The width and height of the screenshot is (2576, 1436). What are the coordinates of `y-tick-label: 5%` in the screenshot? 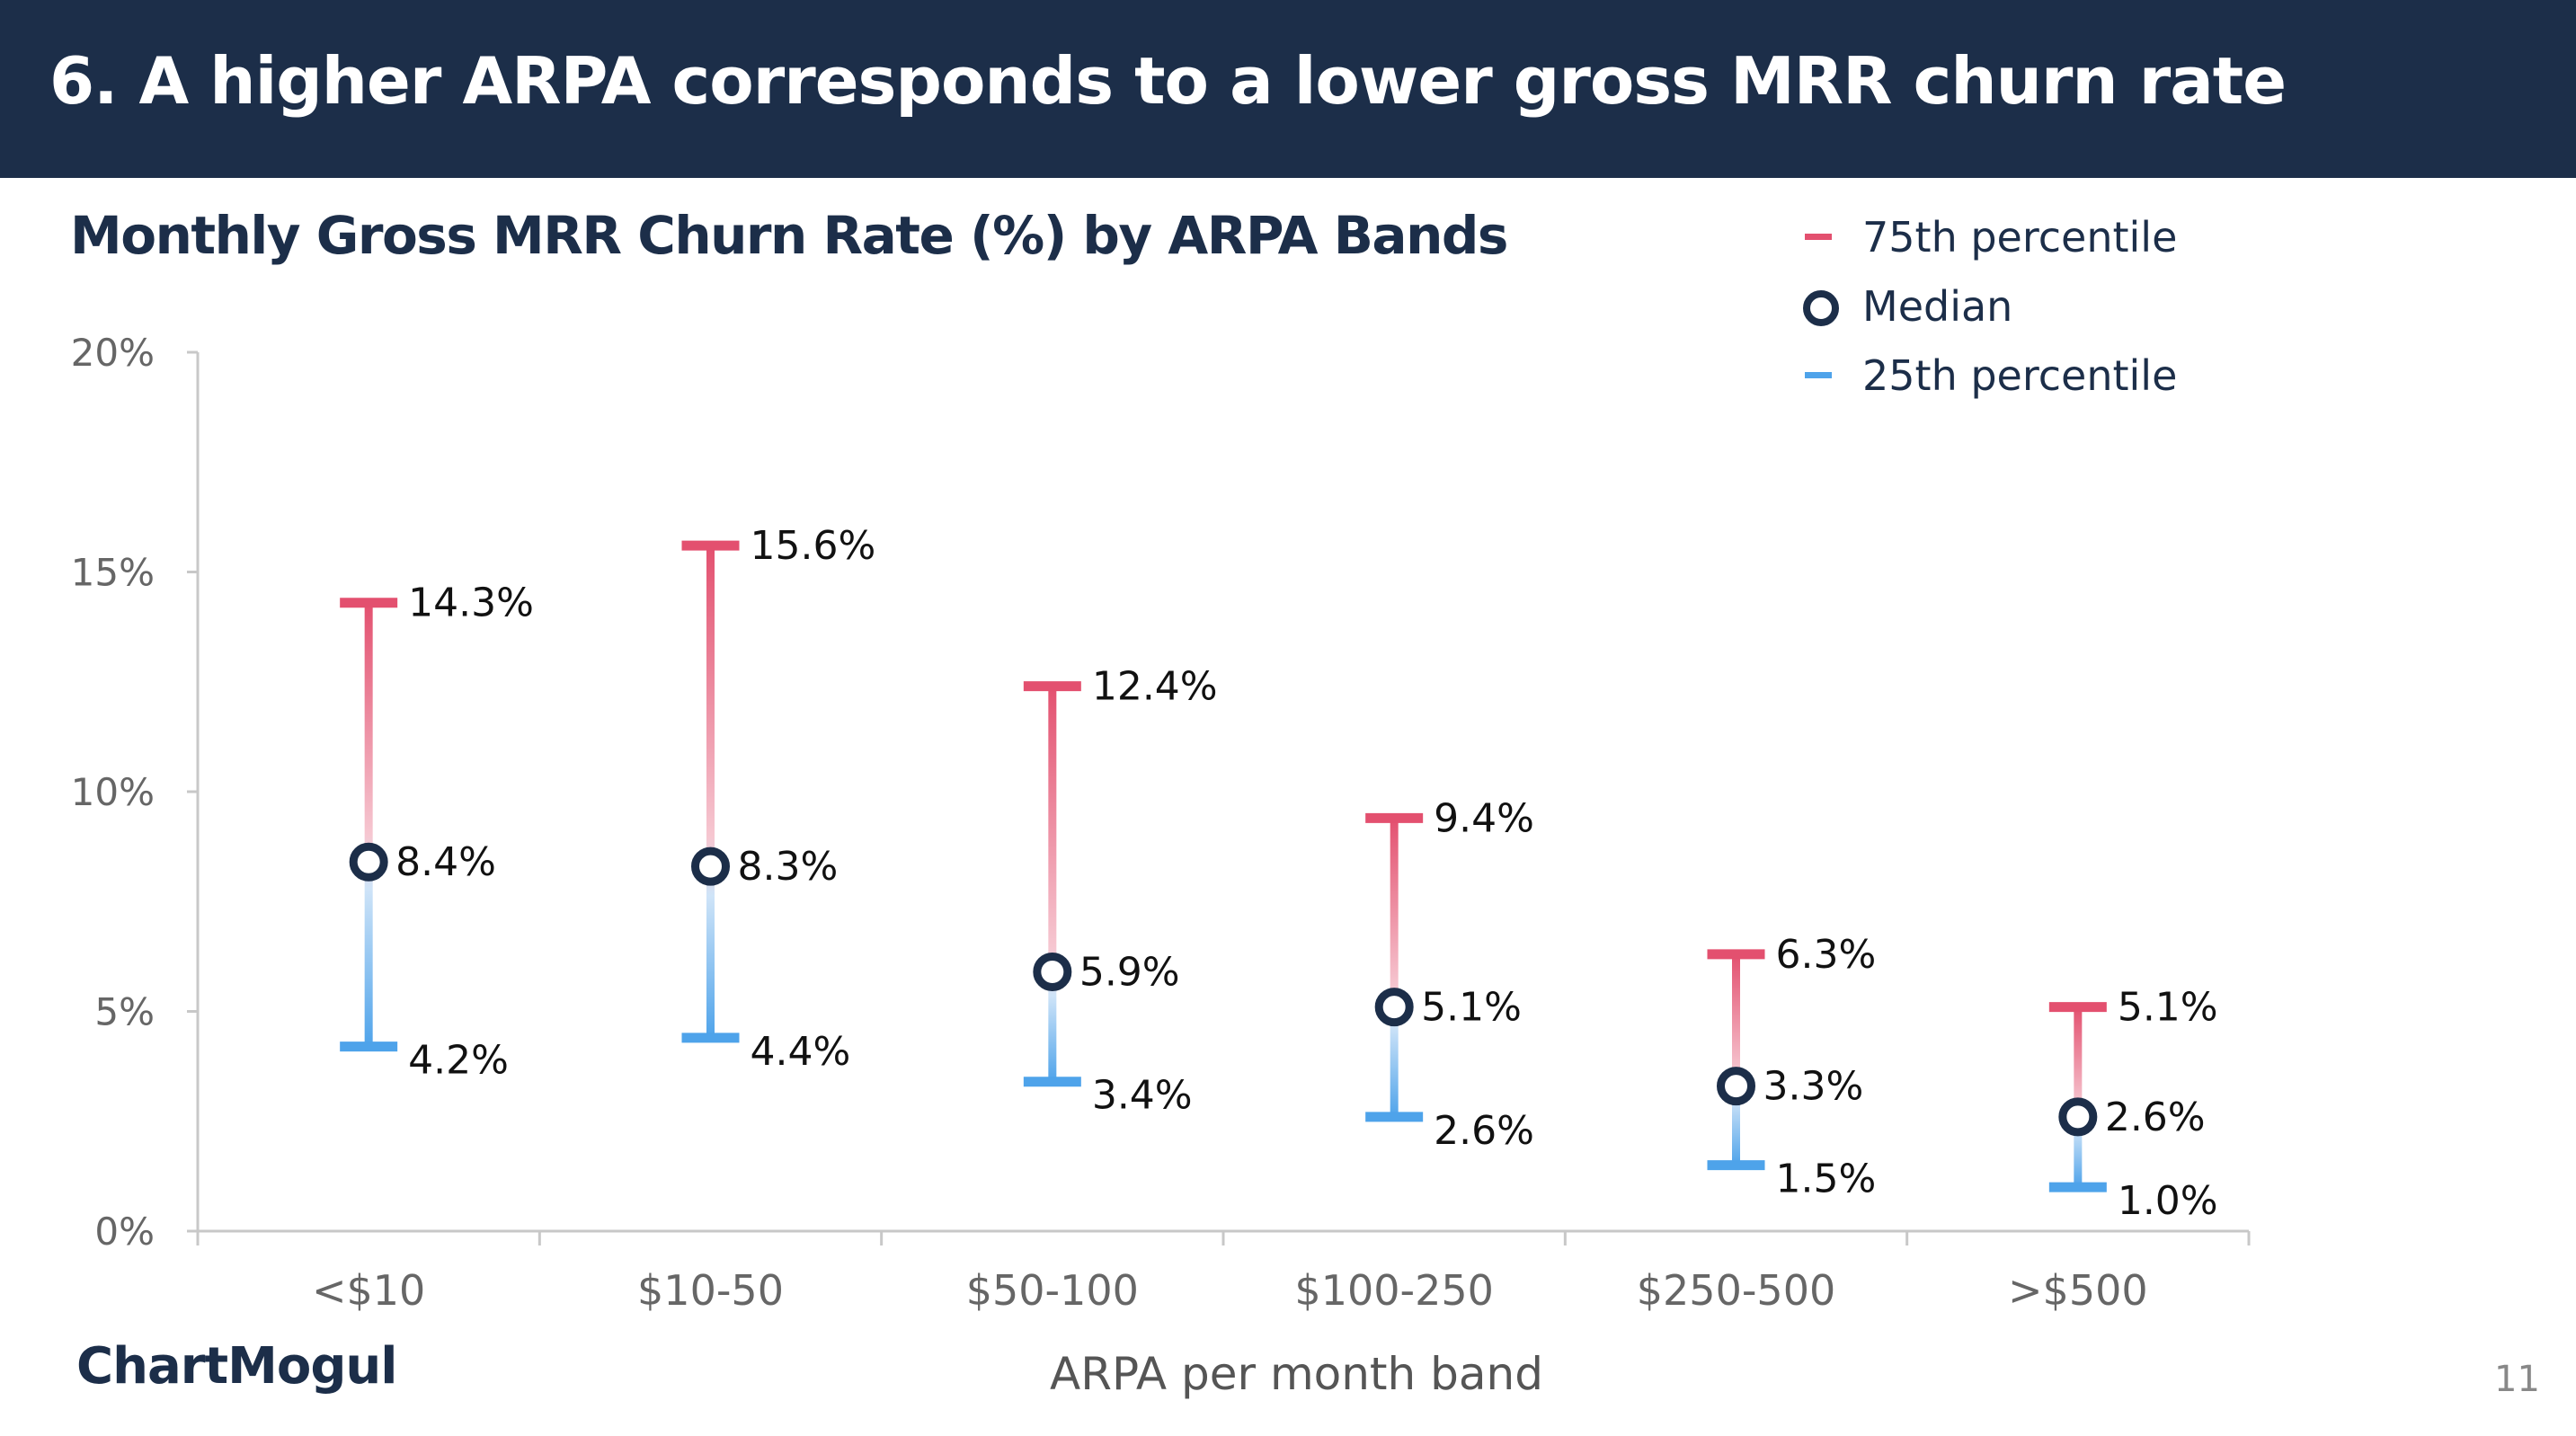 It's located at (124, 1012).